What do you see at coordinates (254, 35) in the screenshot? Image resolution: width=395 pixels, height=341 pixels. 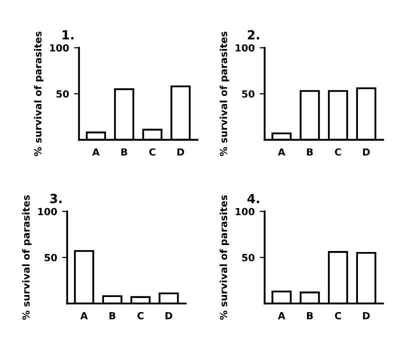 I see `chart-title: 2.` at bounding box center [254, 35].